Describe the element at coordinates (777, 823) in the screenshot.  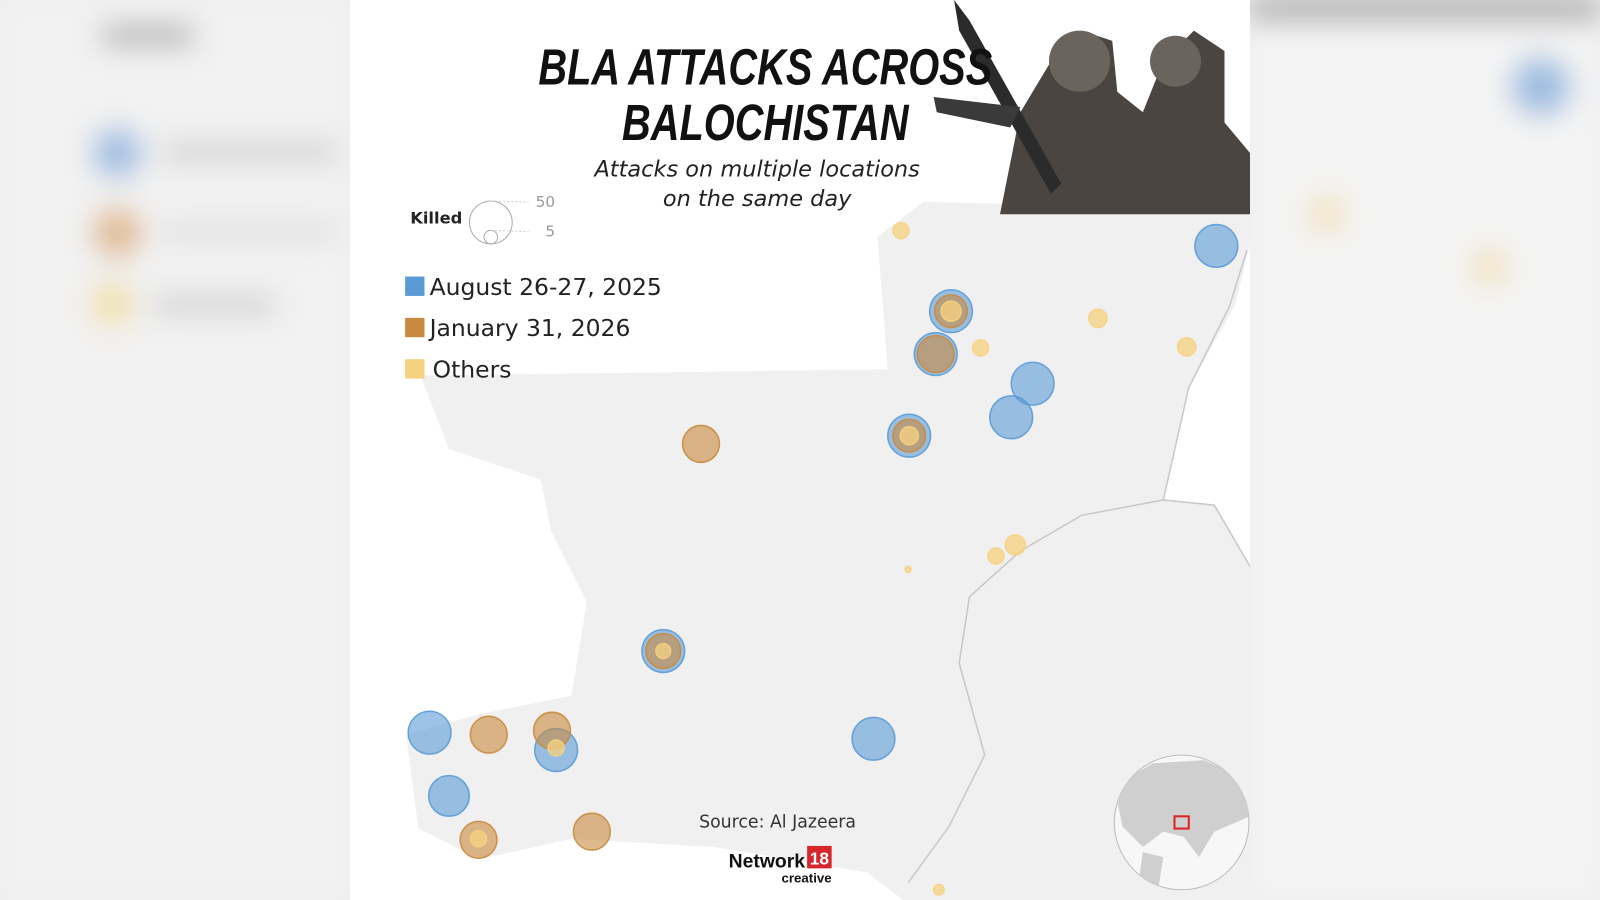
I see `source: Source: Al Jazeera` at that location.